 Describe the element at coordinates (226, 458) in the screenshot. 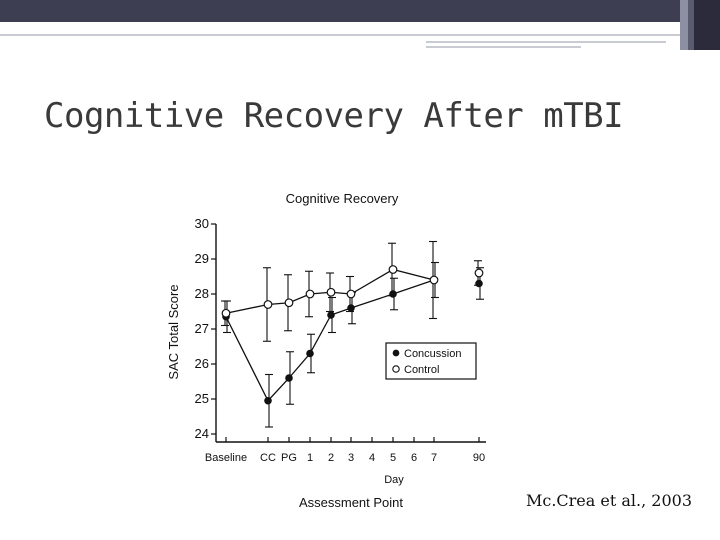

I see `x-tick-label-Baseline: Baseline` at that location.